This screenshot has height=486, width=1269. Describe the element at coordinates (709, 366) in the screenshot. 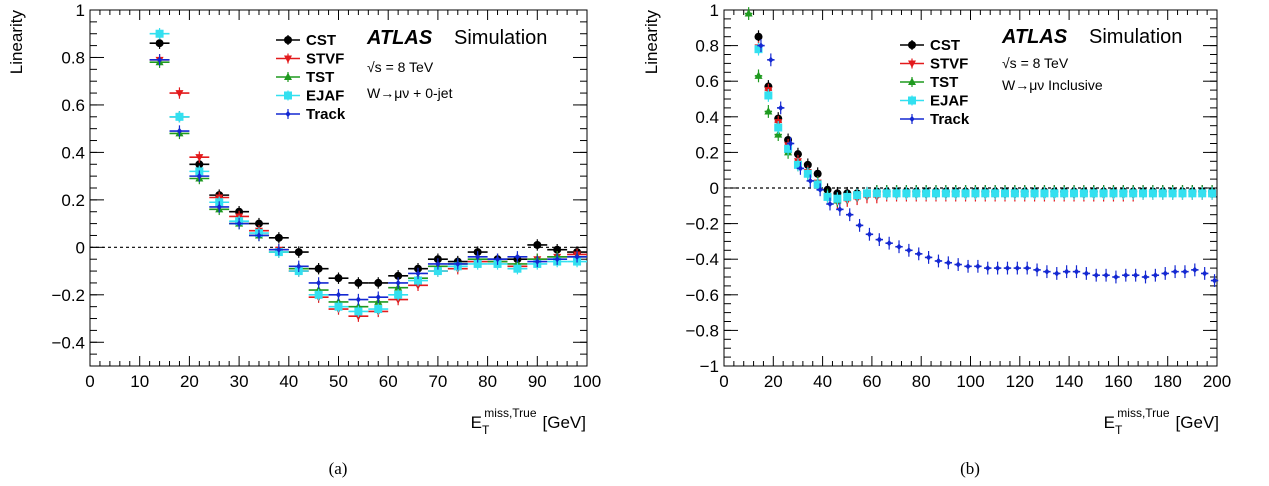

I see `y-tick-label: −1` at that location.